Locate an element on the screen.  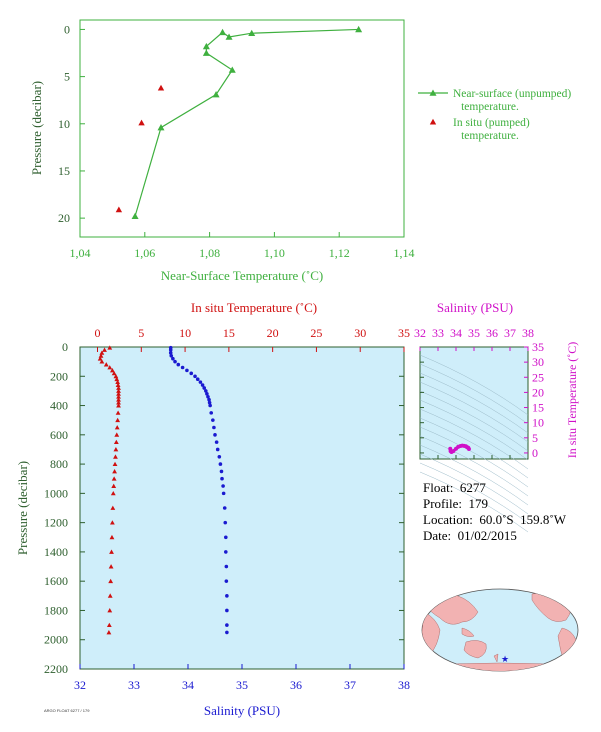
ns-x-tick-label: 1,12 is located at coordinates (339, 253).